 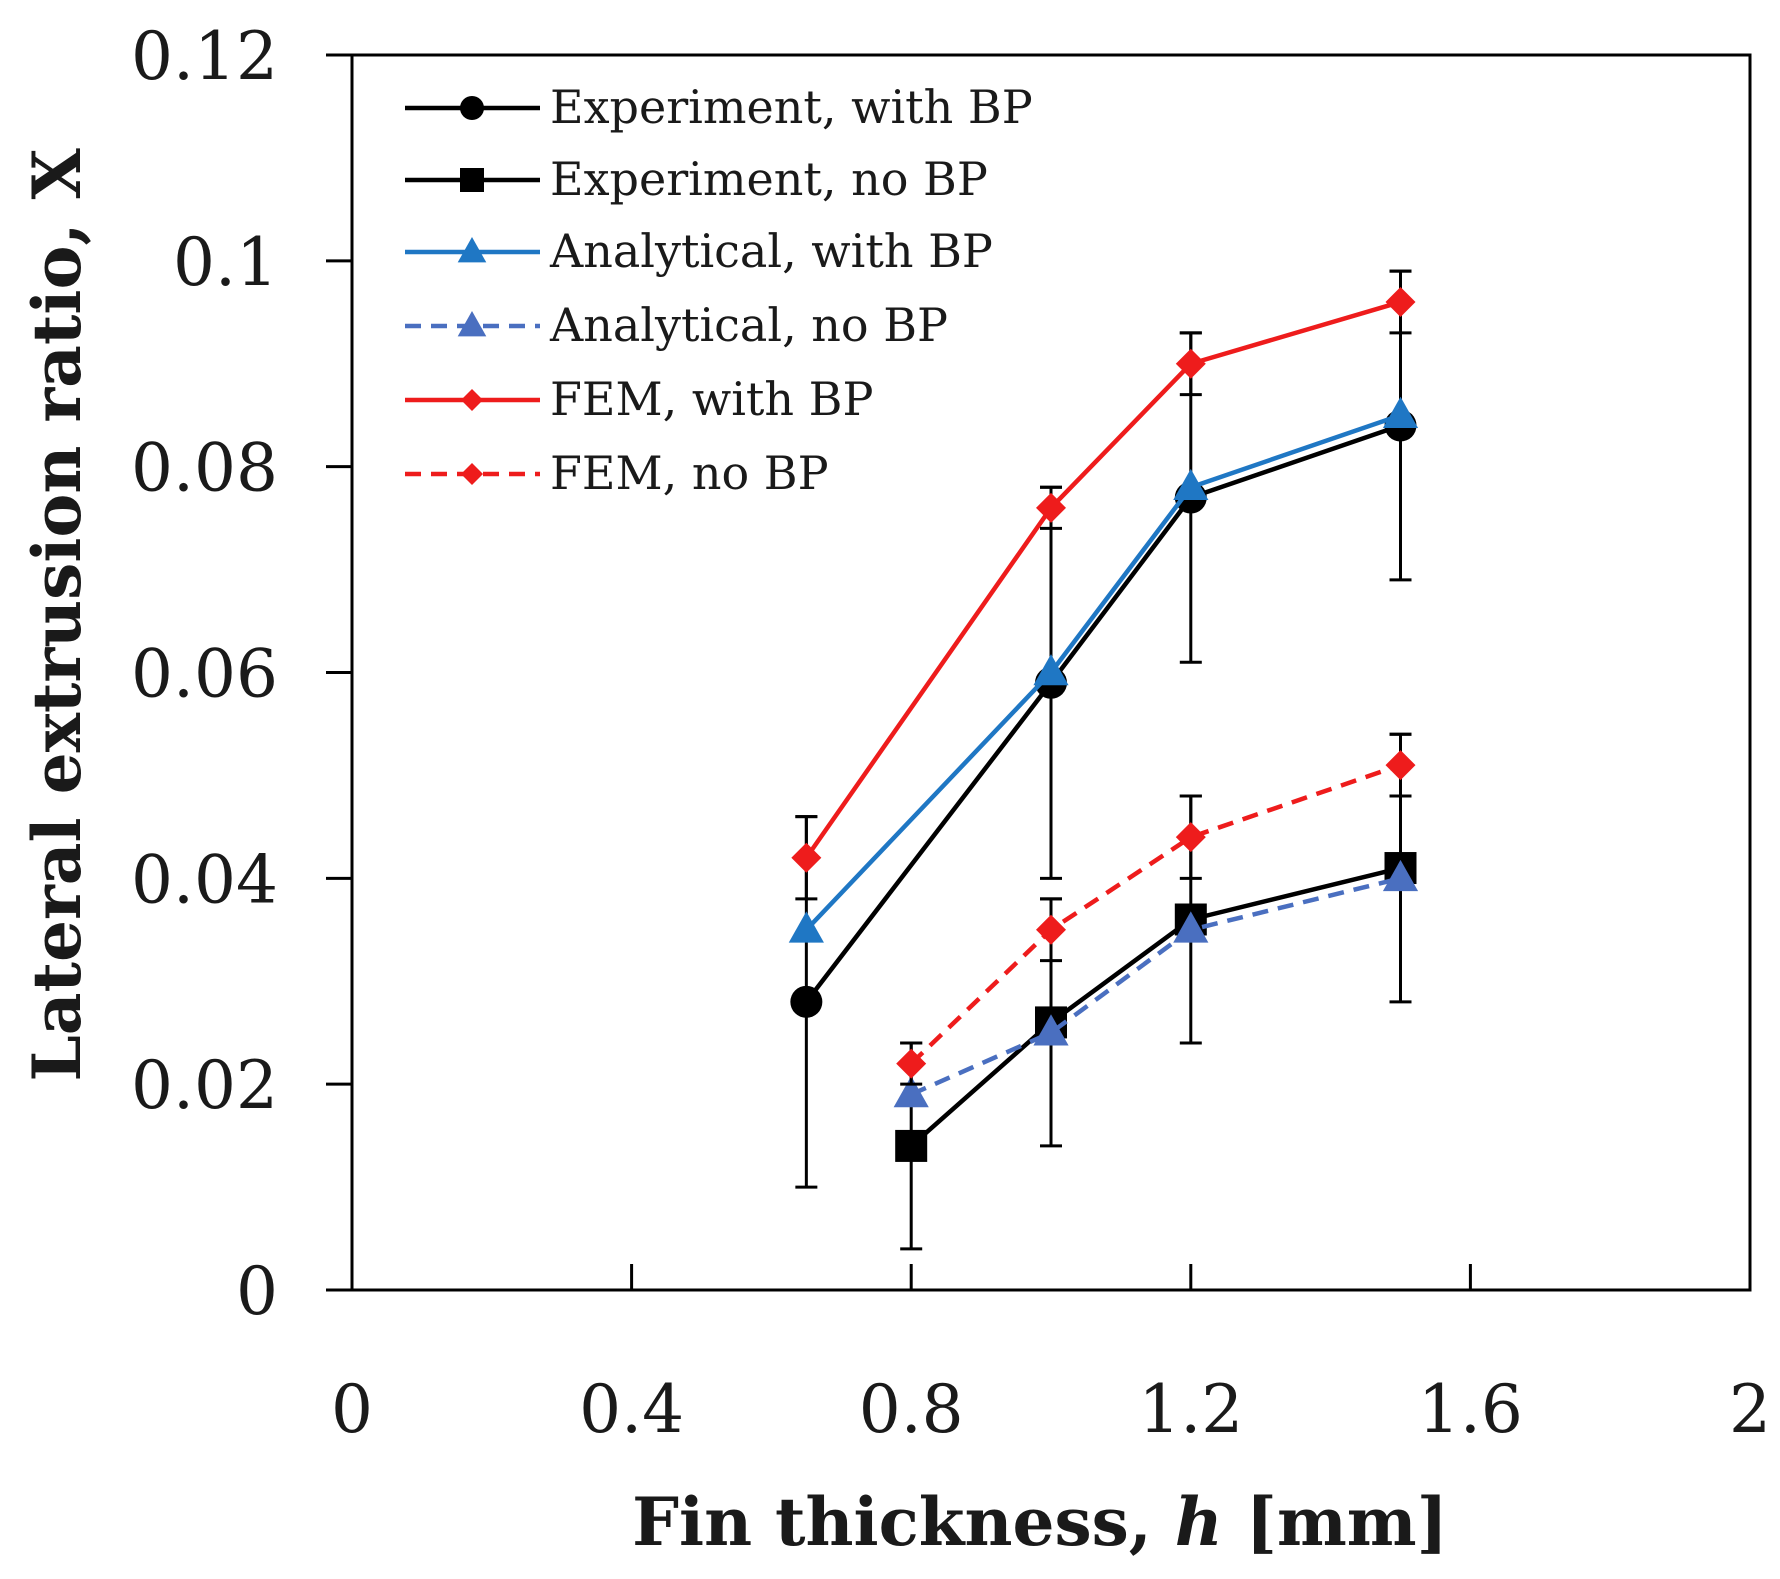 I want to click on y-tick-label: 0.02, so click(x=204, y=1085).